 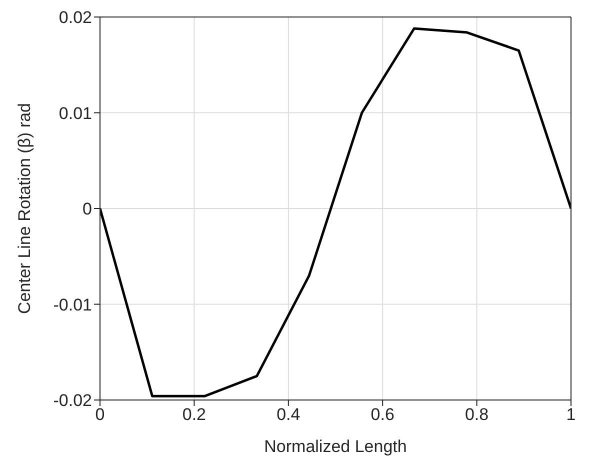 What do you see at coordinates (476, 414) in the screenshot?
I see `x-tick-label: 0.8` at bounding box center [476, 414].